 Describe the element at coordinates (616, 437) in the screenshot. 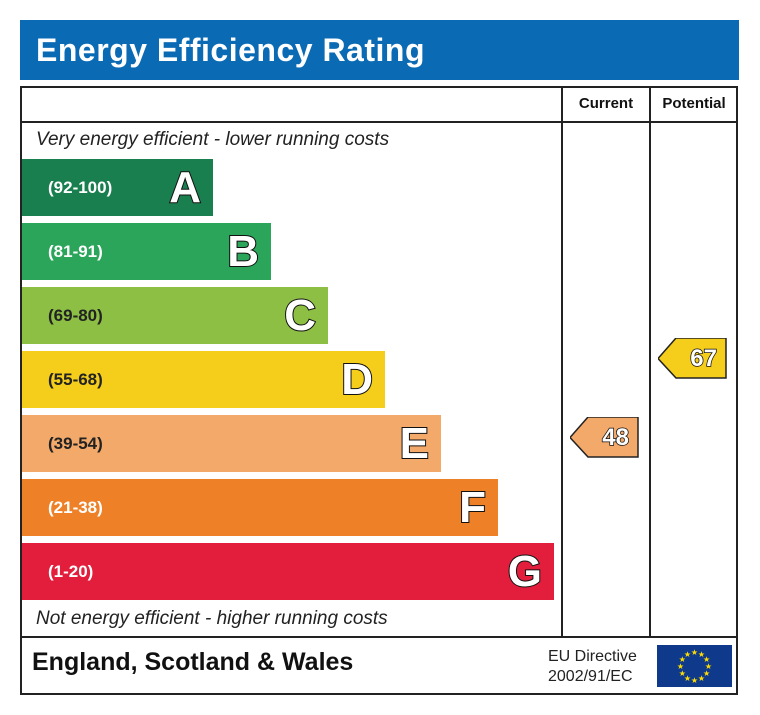

I see `current-rating-value: 48` at that location.